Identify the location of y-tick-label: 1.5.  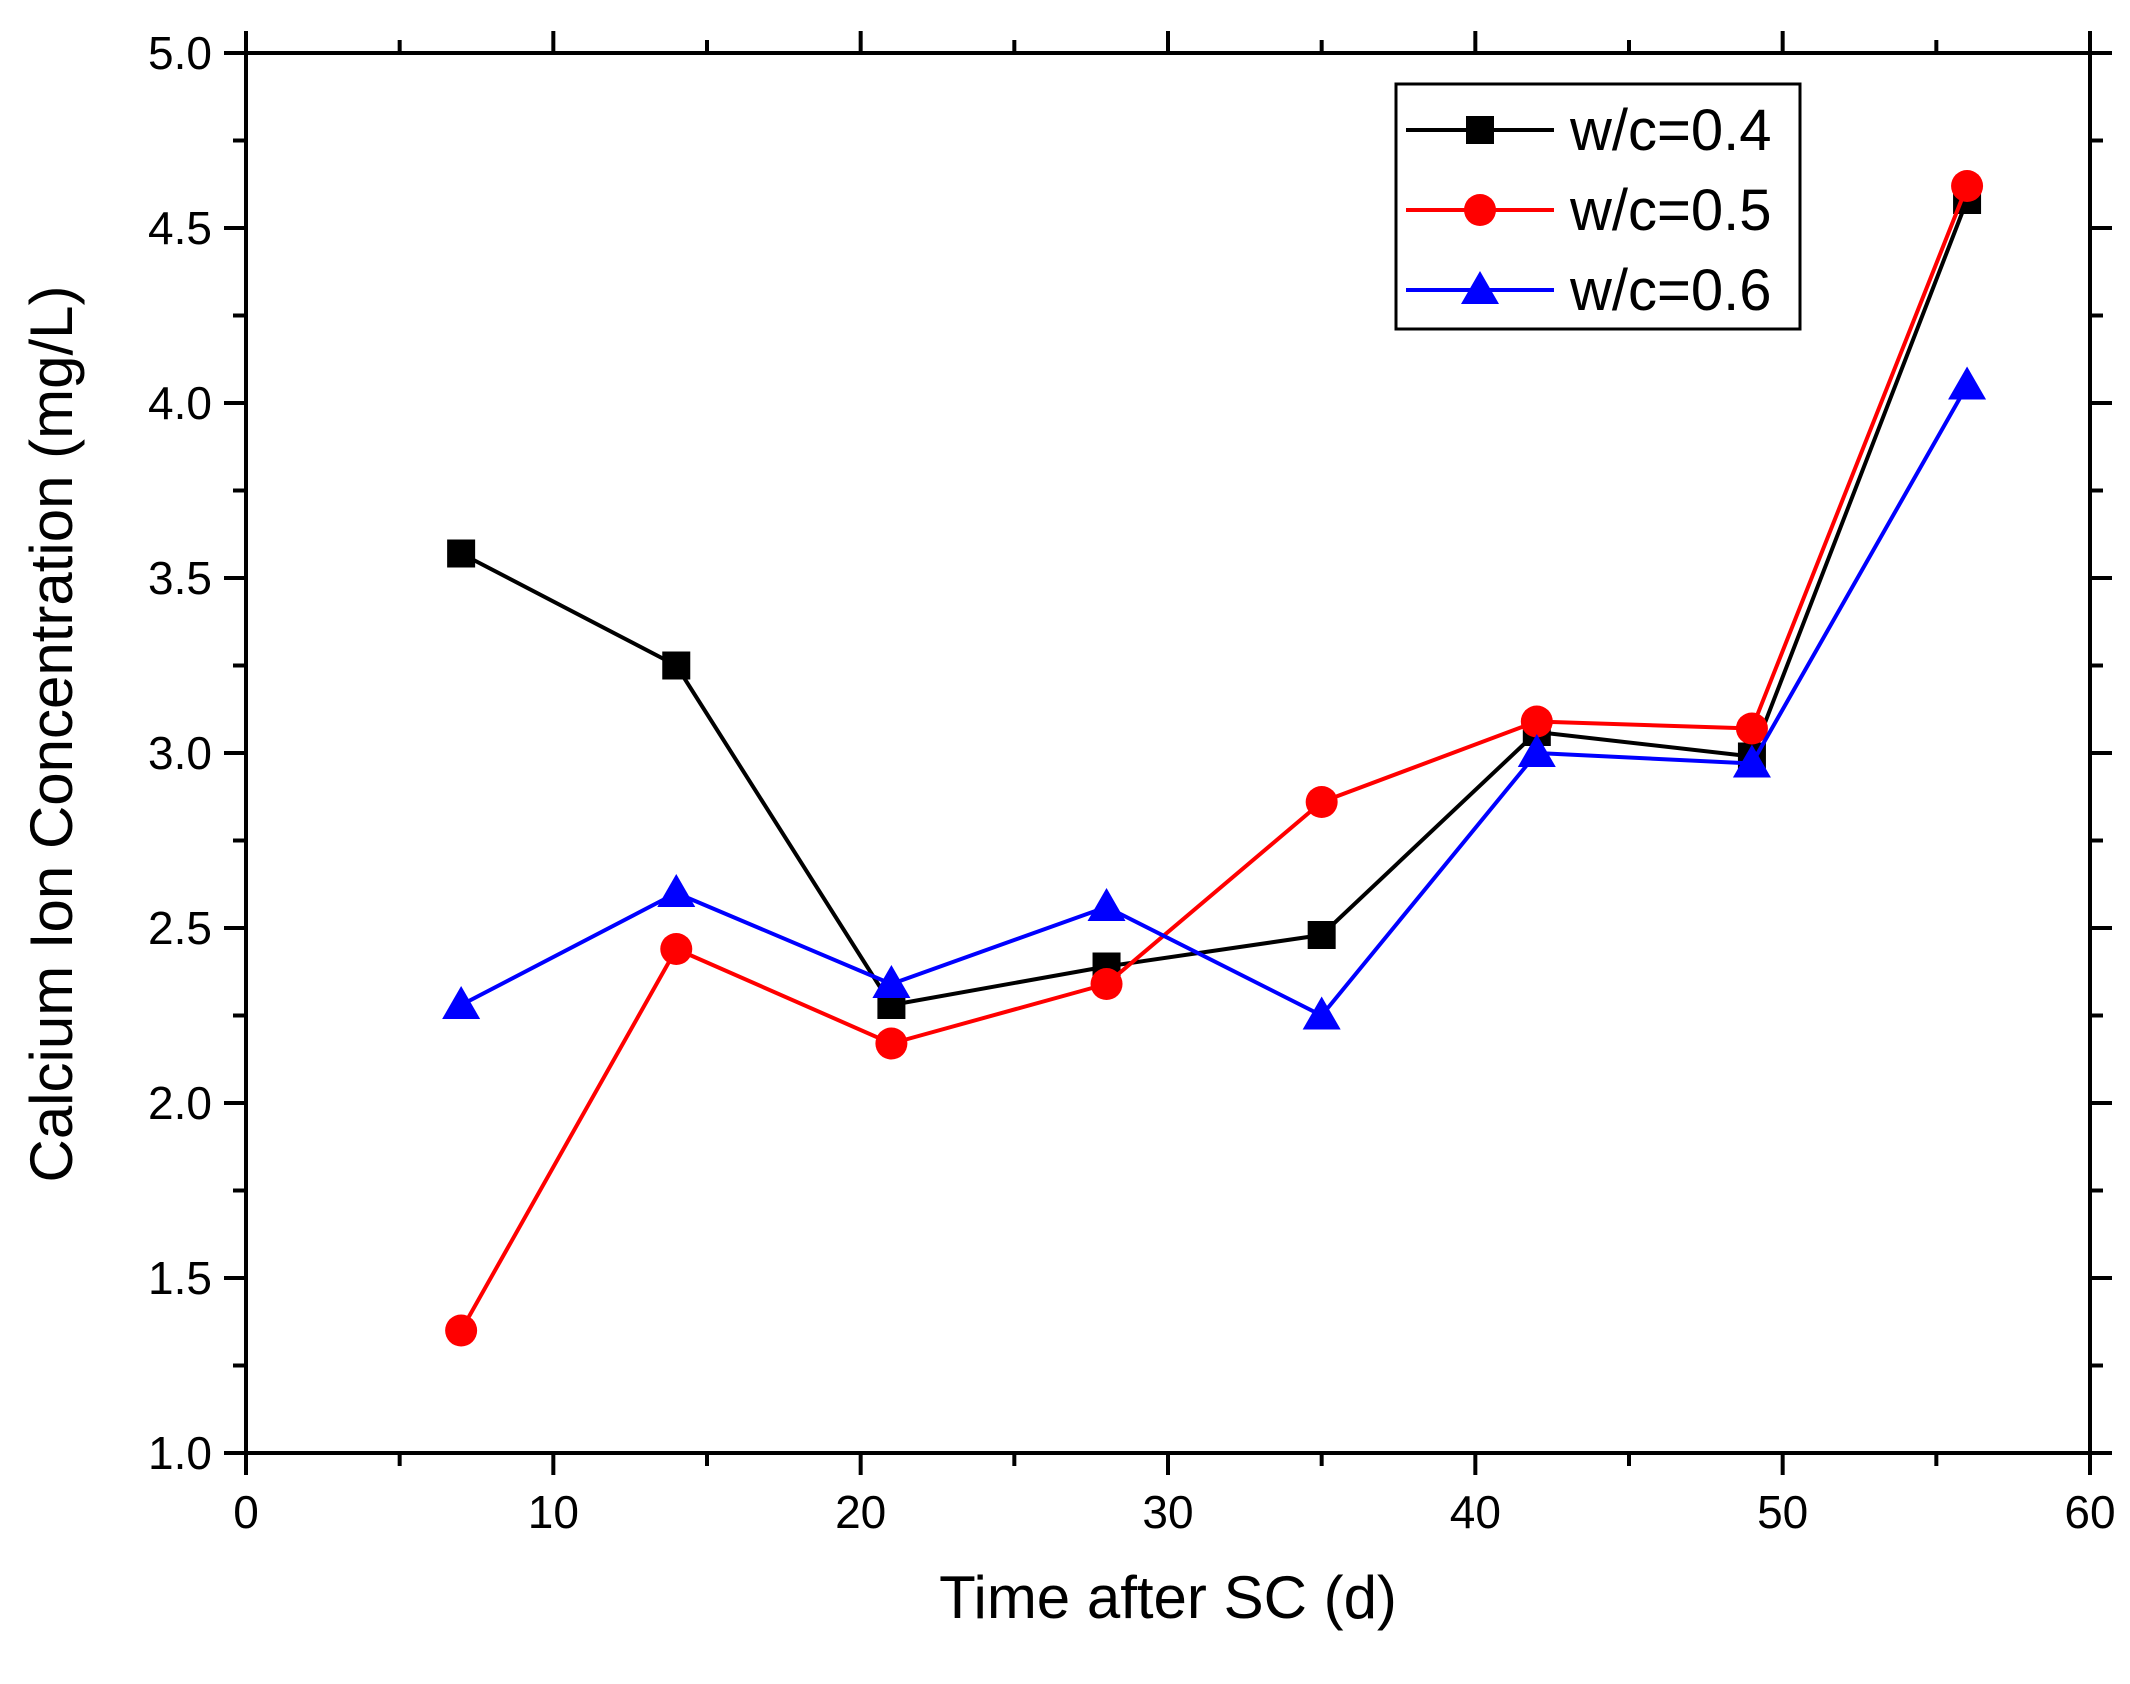
(180, 1278).